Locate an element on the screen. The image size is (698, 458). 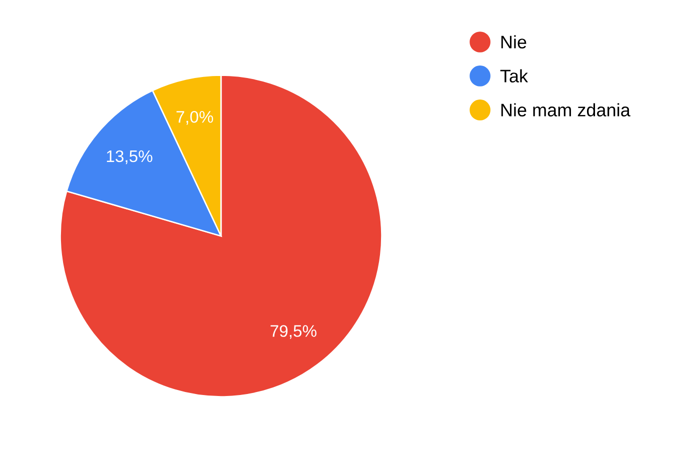
legend-label: Tak is located at coordinates (514, 75).